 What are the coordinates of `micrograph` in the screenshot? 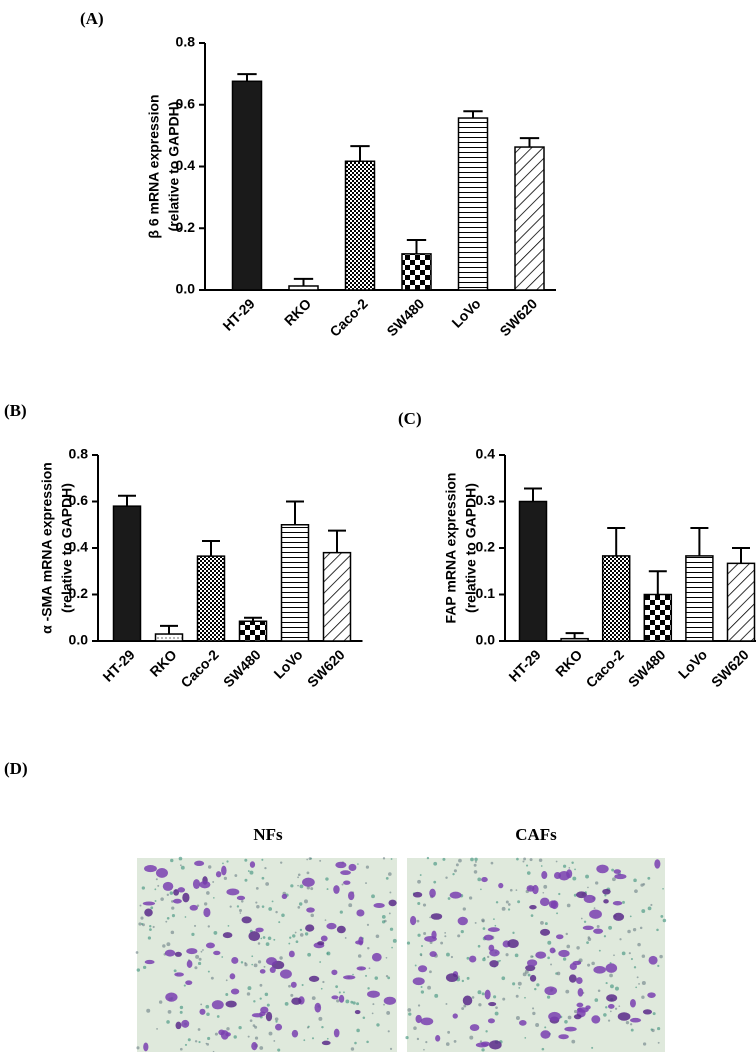 It's located at (266, 954).